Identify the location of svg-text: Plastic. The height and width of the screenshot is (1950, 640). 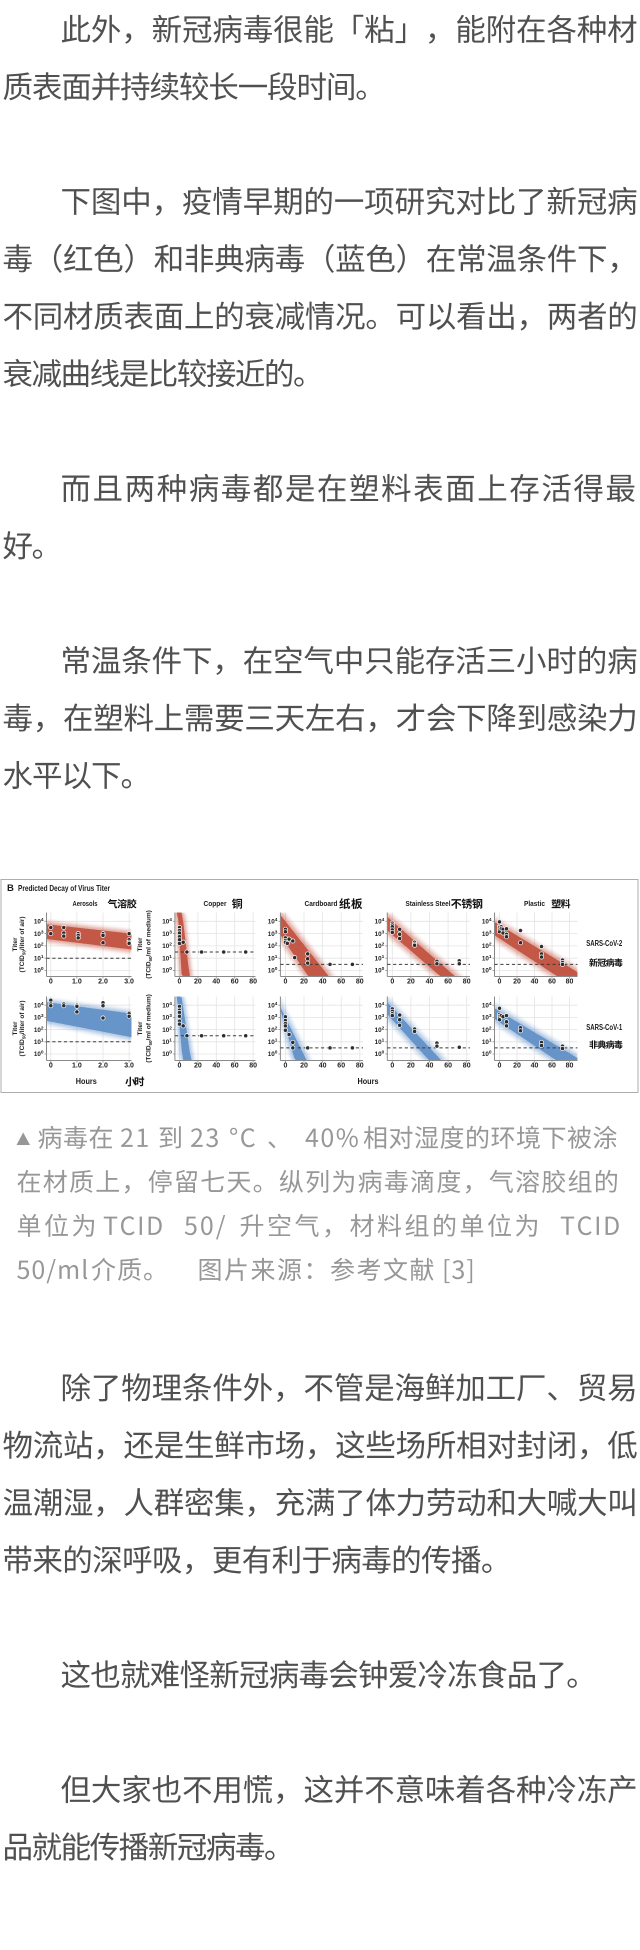
(534, 903).